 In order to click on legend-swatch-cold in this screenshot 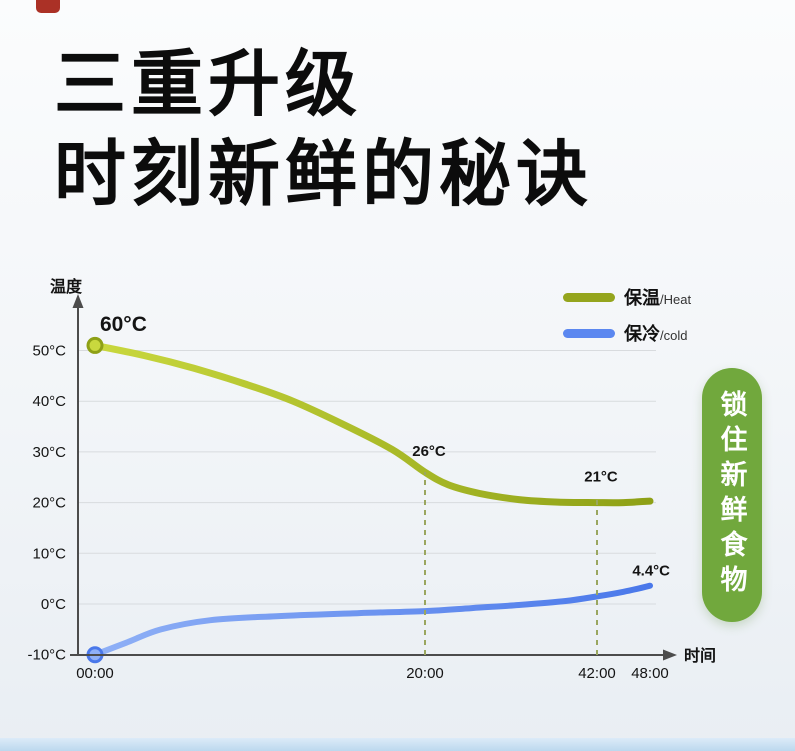, I will do `click(589, 333)`.